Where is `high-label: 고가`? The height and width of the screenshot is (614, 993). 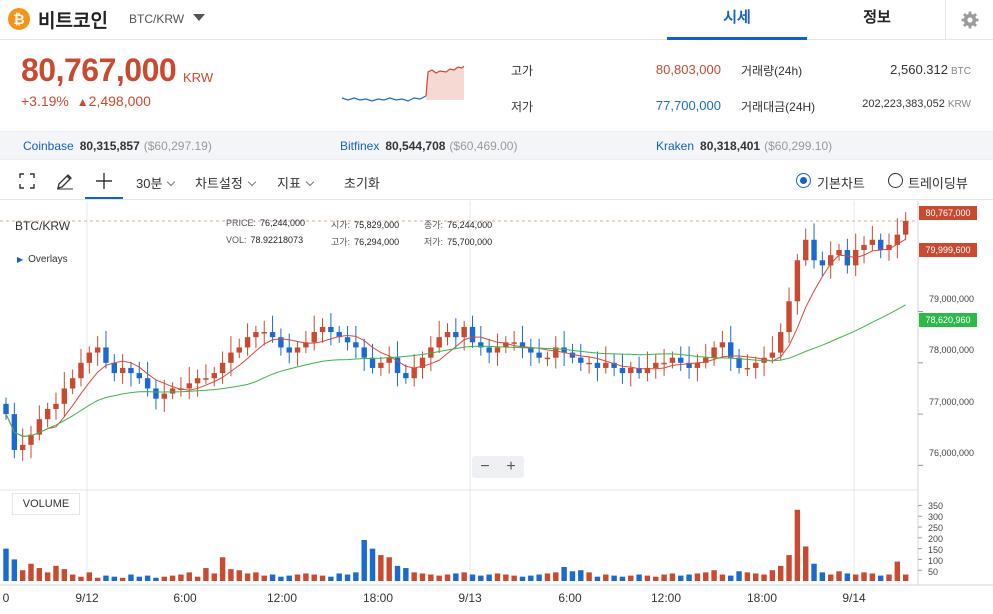 high-label: 고가 is located at coordinates (522, 71).